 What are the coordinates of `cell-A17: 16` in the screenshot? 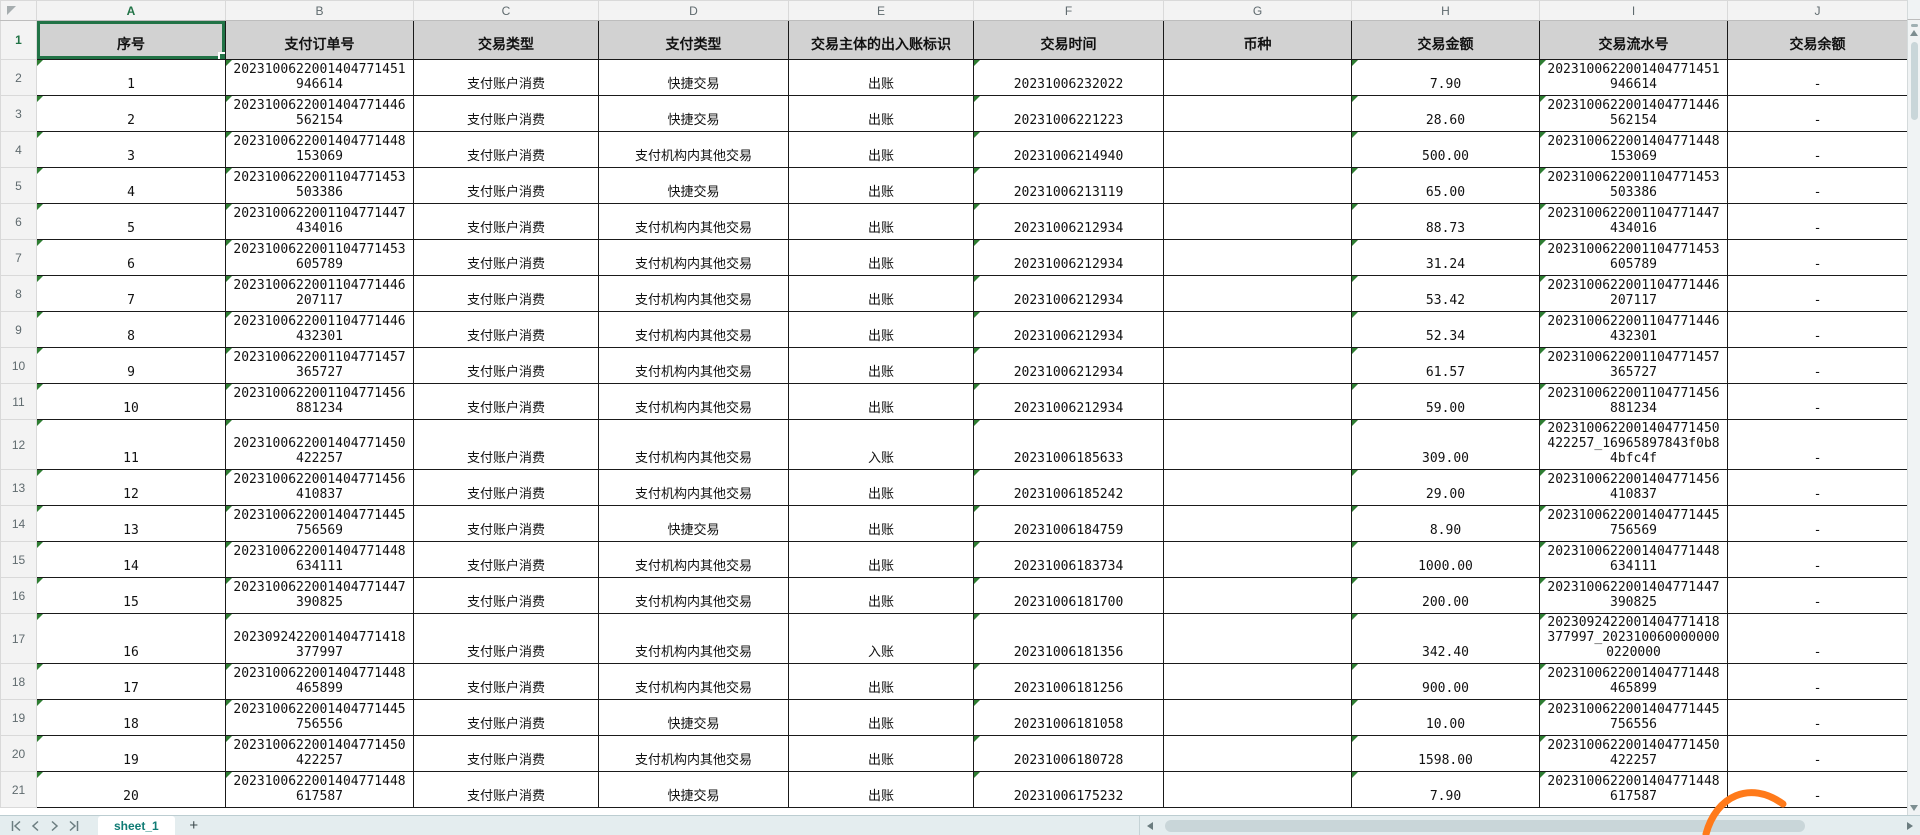 It's located at (131, 638).